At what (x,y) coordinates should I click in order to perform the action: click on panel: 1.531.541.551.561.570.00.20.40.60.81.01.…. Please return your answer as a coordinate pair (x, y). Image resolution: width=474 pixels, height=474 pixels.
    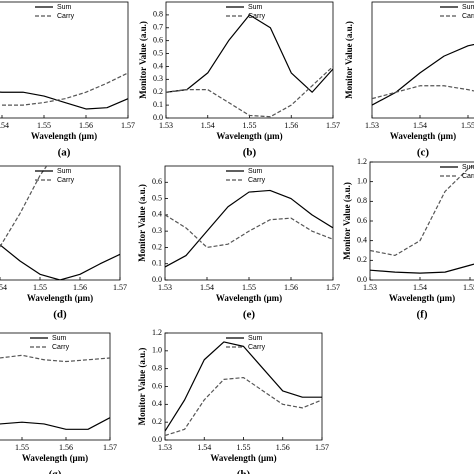
    Looking at the image, I should click on (408, 239).